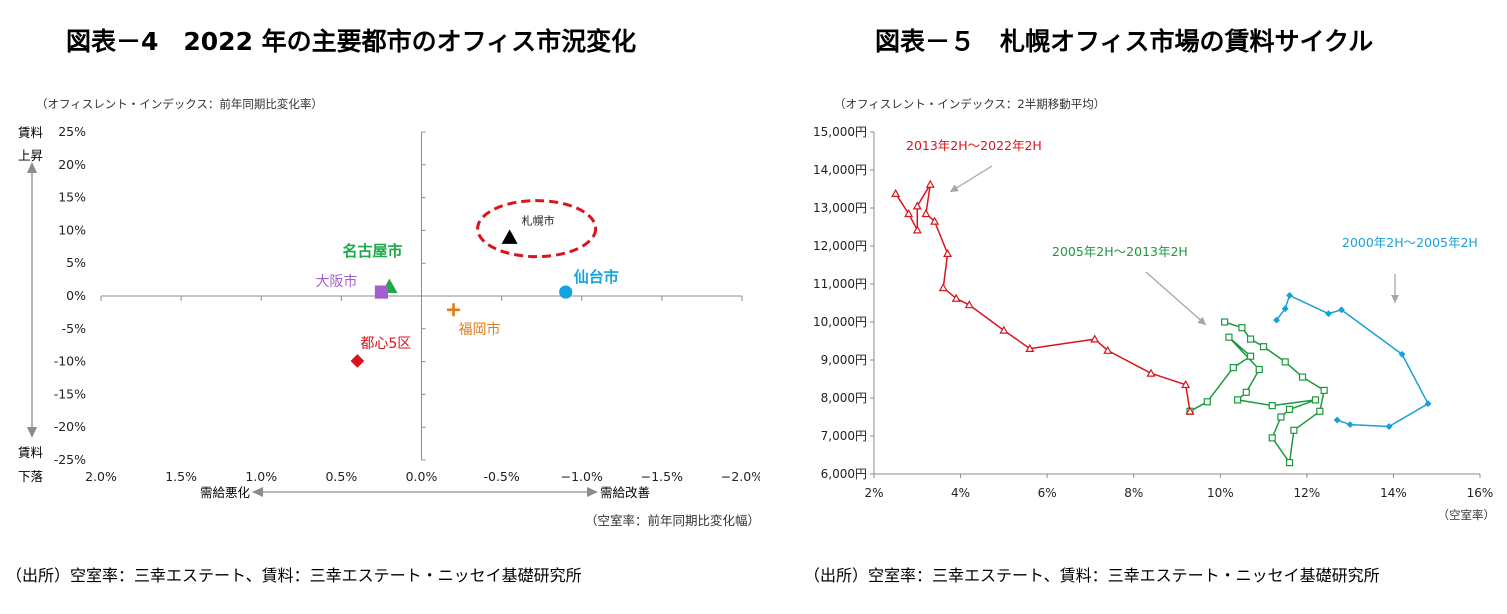  I want to click on x-tick-label: −1.0%, so click(582, 476).